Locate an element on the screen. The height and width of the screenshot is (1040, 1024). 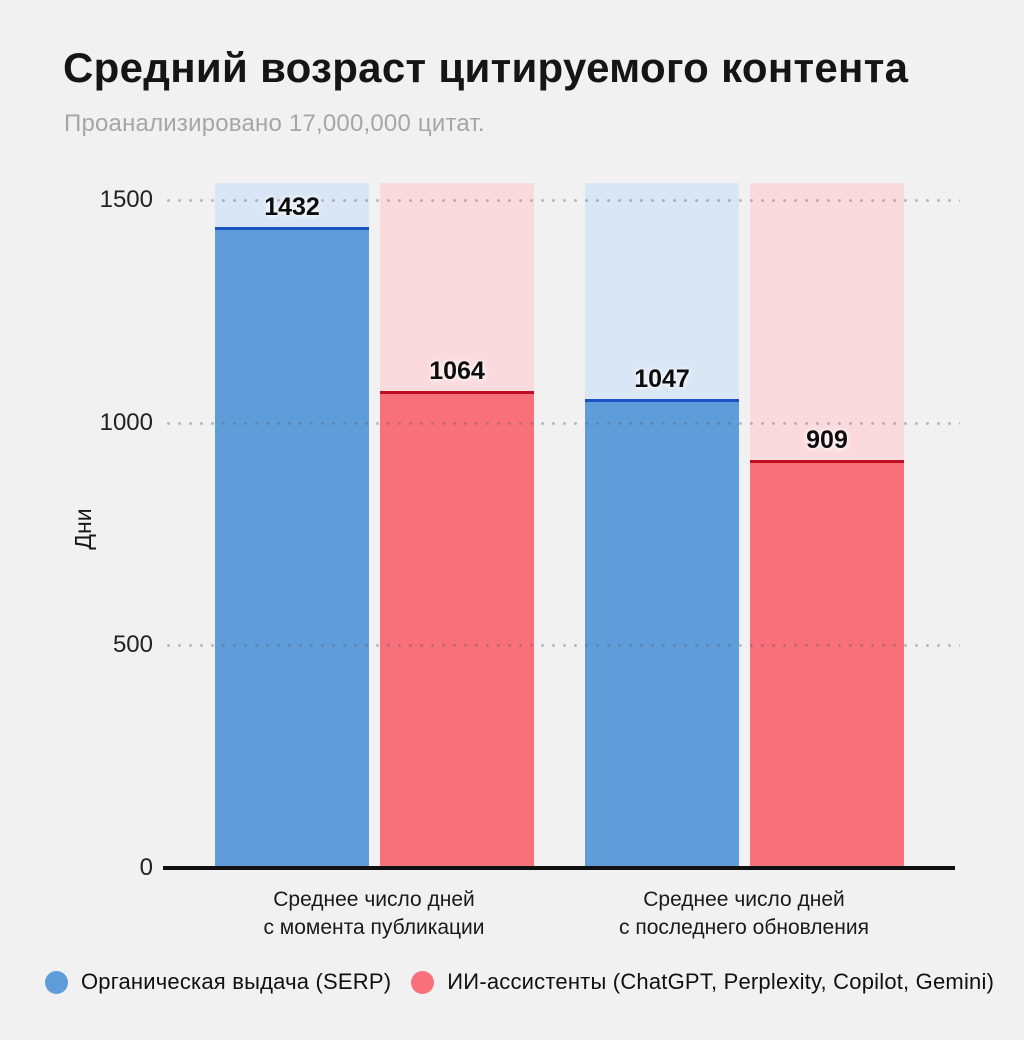
bar-value-label-0-1: 1047 is located at coordinates (662, 378).